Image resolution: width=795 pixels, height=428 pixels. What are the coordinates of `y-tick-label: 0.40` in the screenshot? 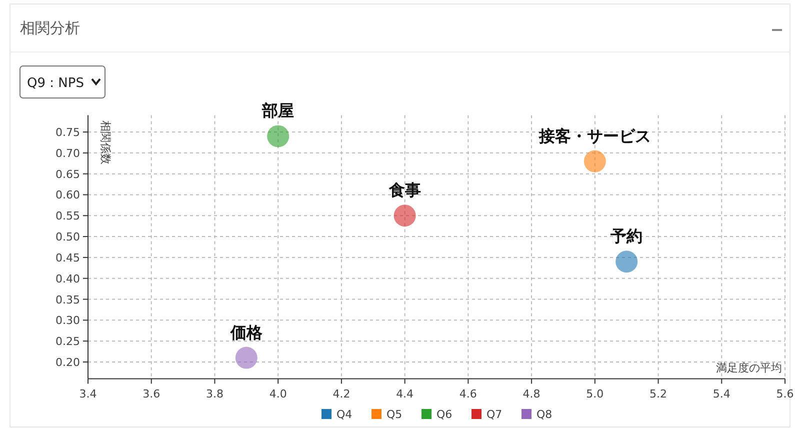 It's located at (68, 279).